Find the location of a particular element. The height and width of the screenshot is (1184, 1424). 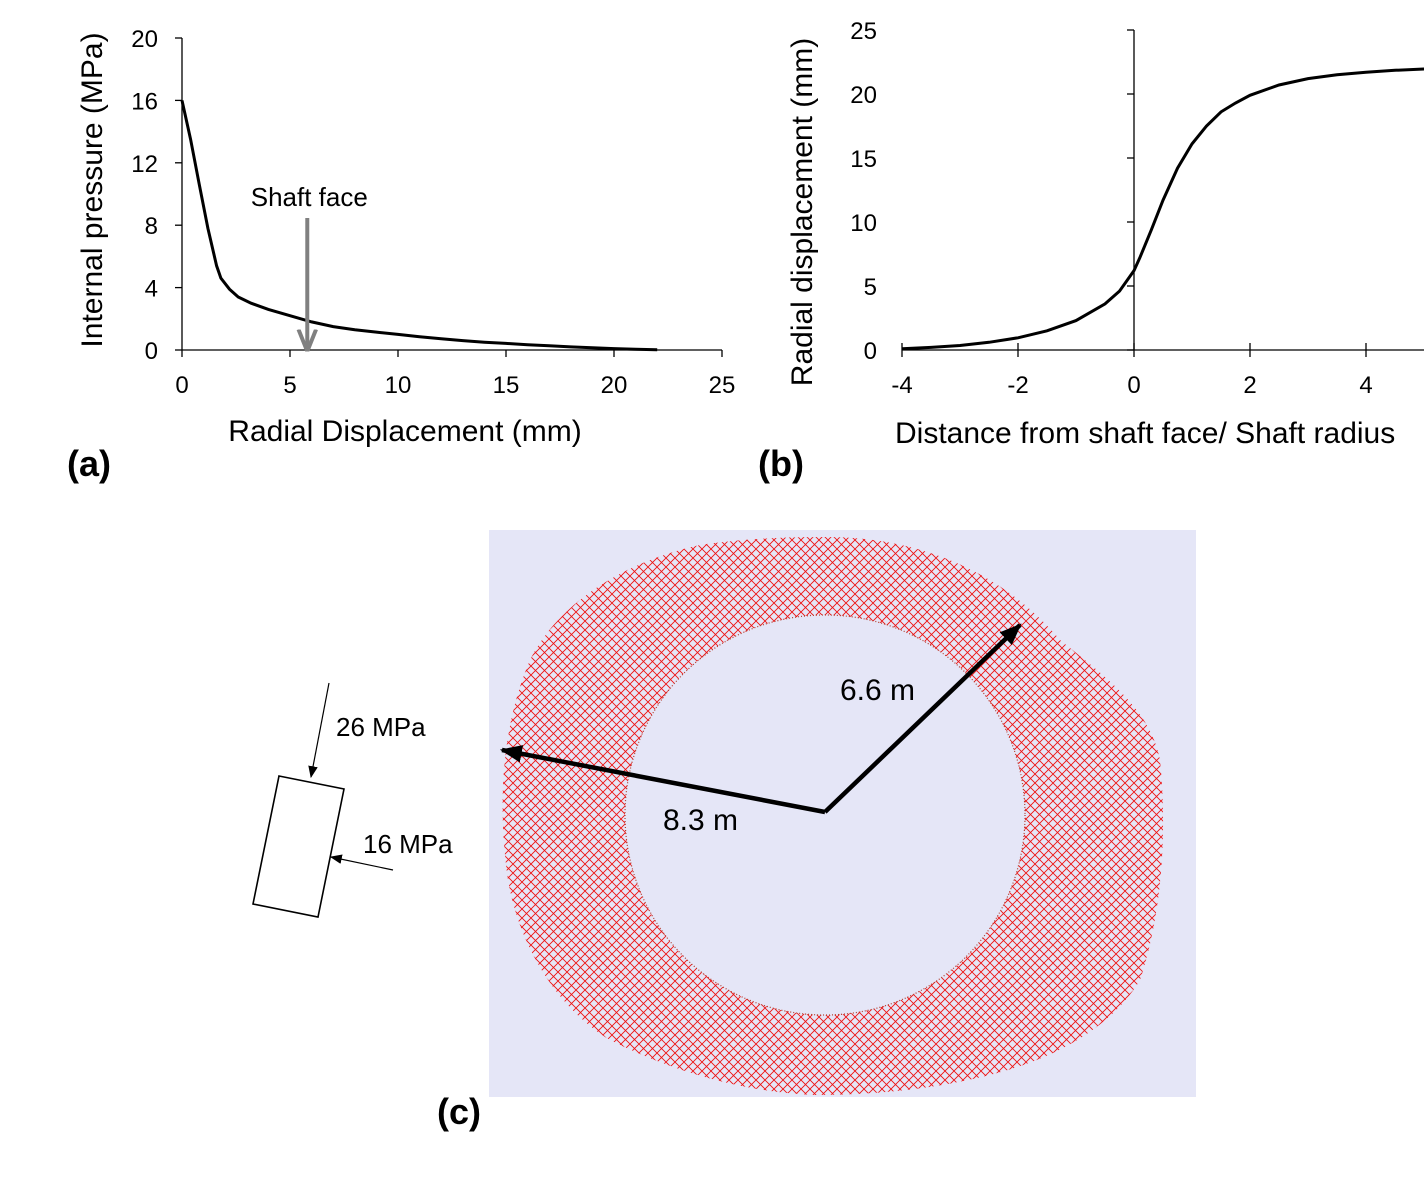

shaft-face-annotation: Shaft face is located at coordinates (309, 197).